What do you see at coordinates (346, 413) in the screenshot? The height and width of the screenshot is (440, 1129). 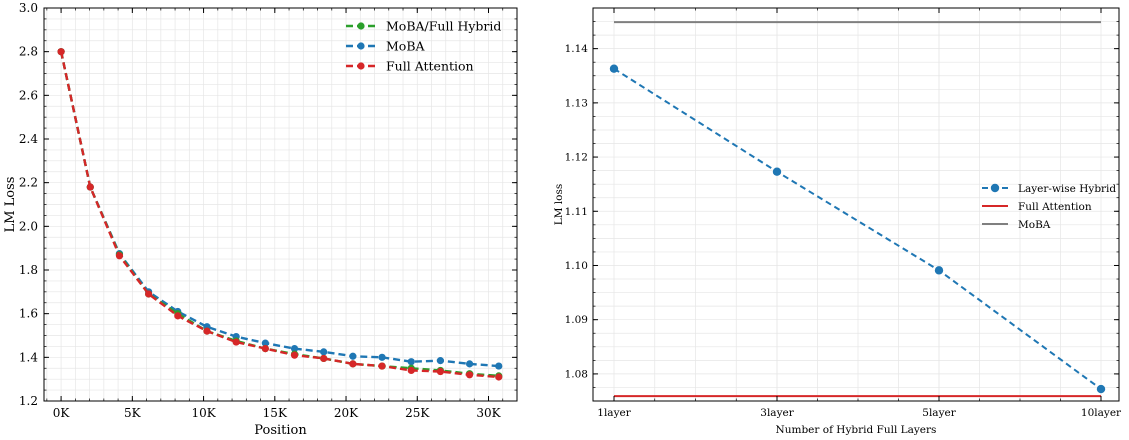 I see `left-x-tick-label: 20K` at bounding box center [346, 413].